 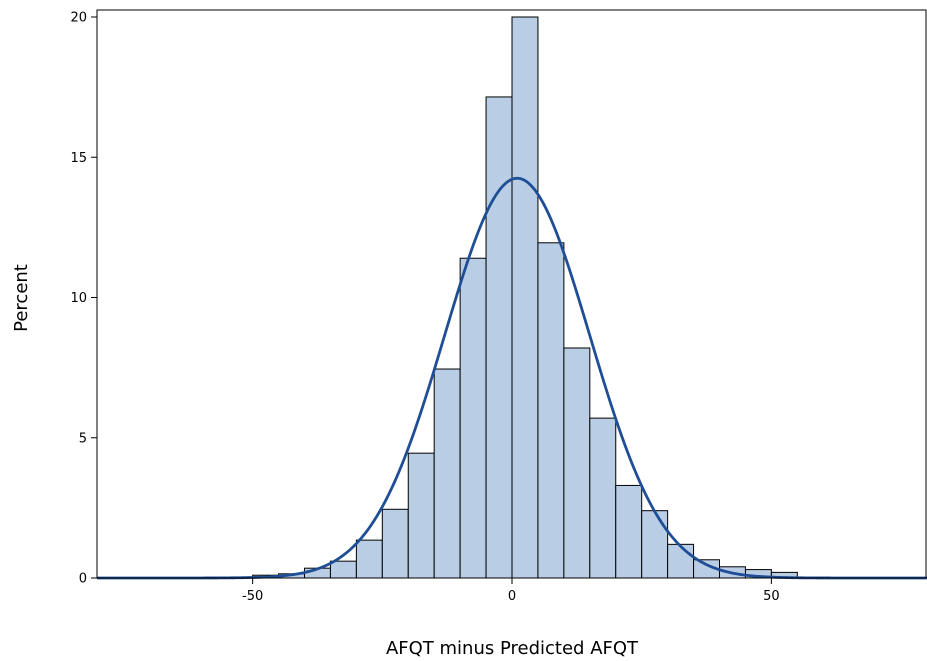 I want to click on y-tick-label-0: 0, so click(x=83, y=579).